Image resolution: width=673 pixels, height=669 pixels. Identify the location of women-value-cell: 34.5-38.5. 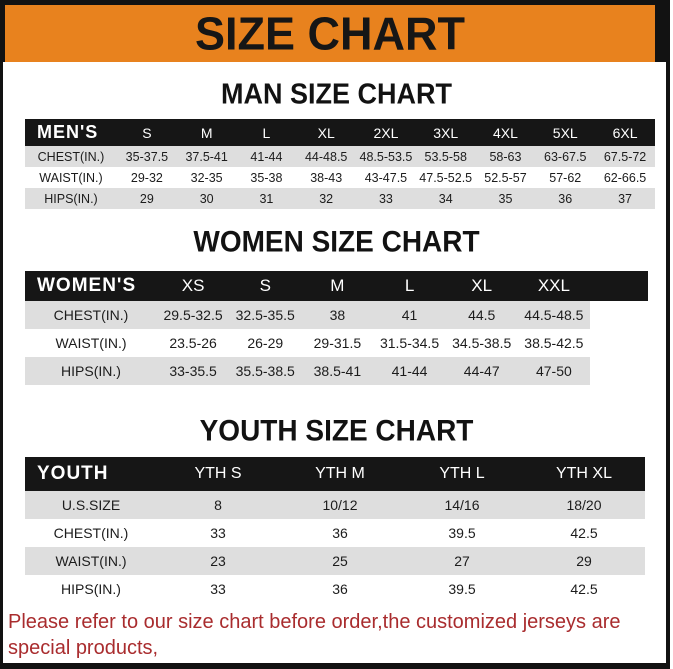
(481, 343).